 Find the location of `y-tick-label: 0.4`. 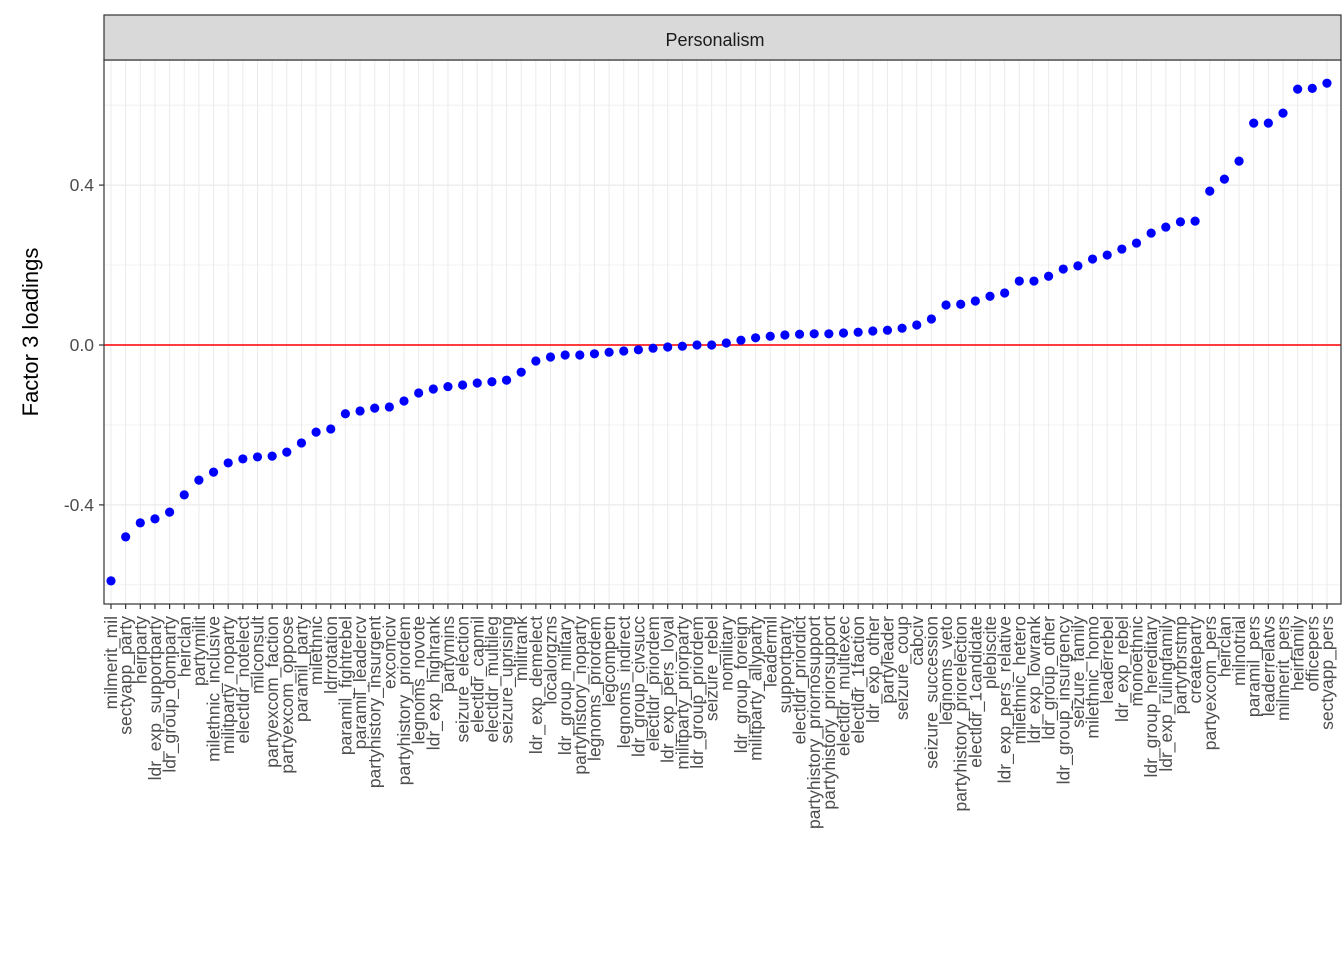

y-tick-label: 0.4 is located at coordinates (82, 185).